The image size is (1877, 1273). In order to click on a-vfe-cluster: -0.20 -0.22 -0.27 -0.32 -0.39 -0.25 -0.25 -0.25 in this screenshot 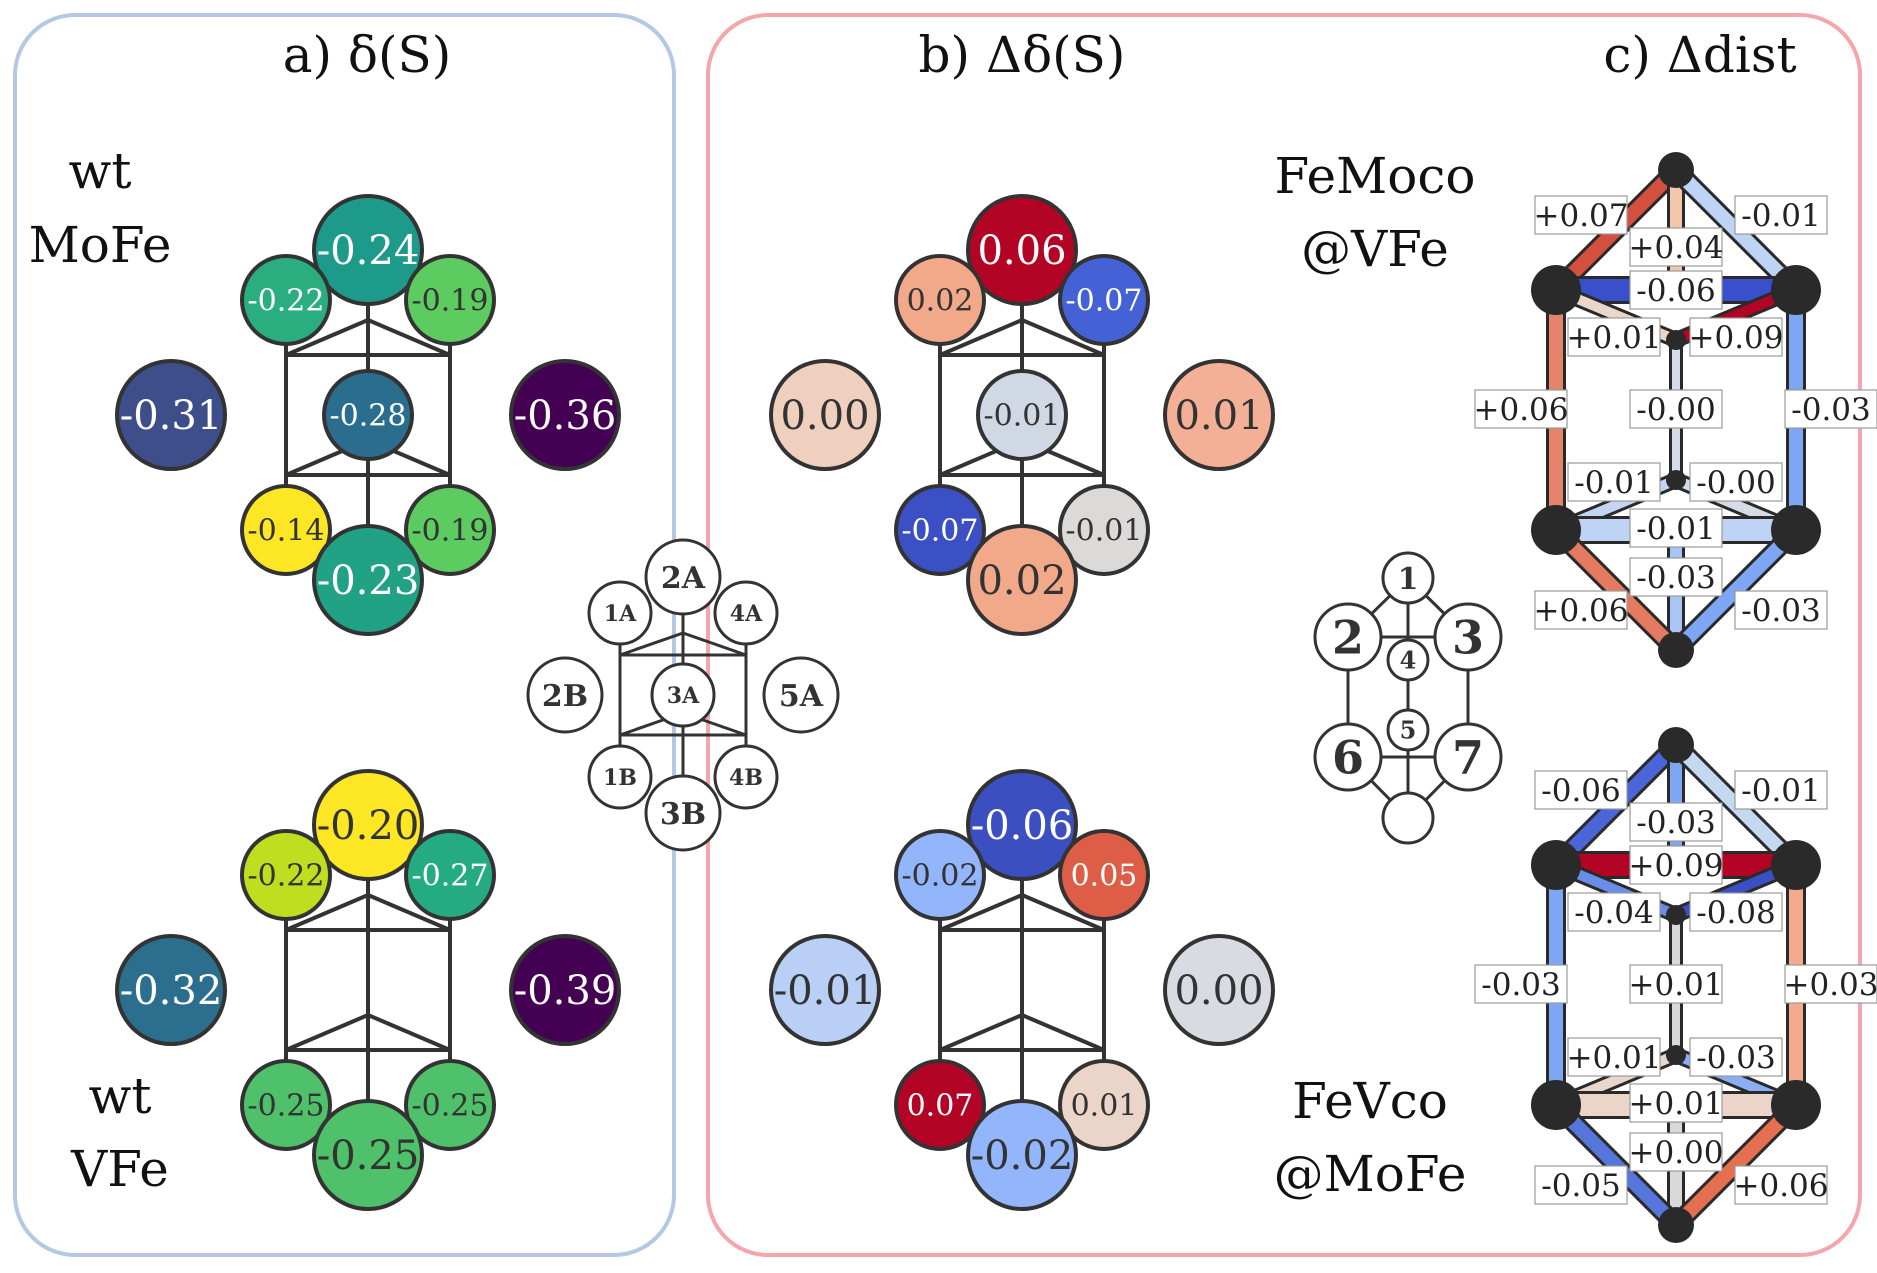, I will do `click(368, 990)`.